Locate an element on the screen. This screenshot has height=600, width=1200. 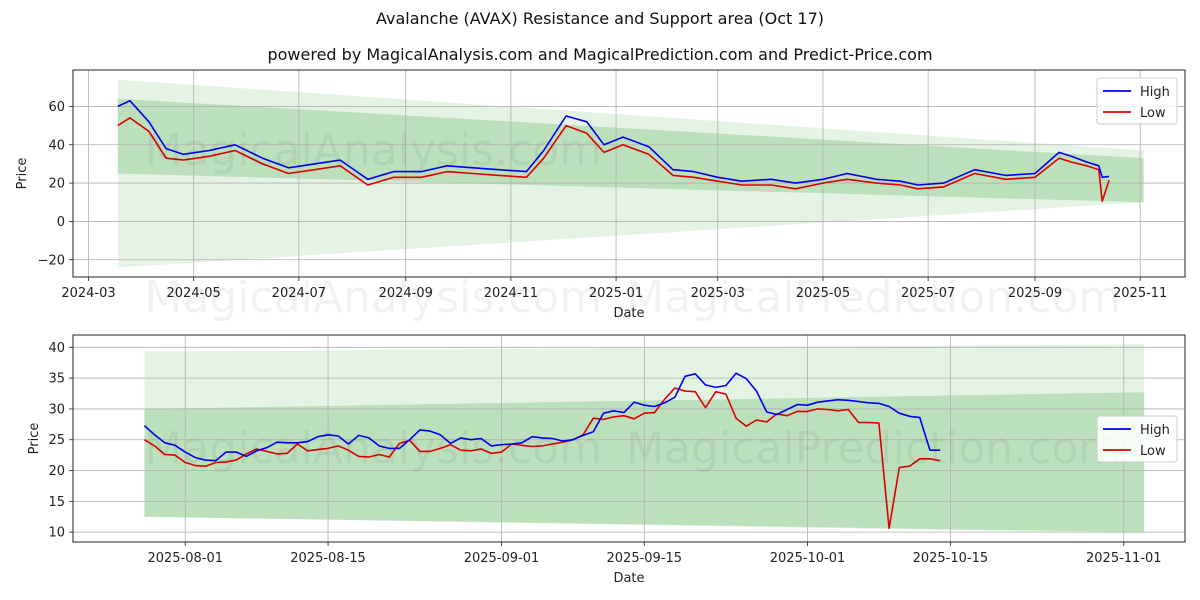
y-tick-label: 25 is located at coordinates (56, 440).